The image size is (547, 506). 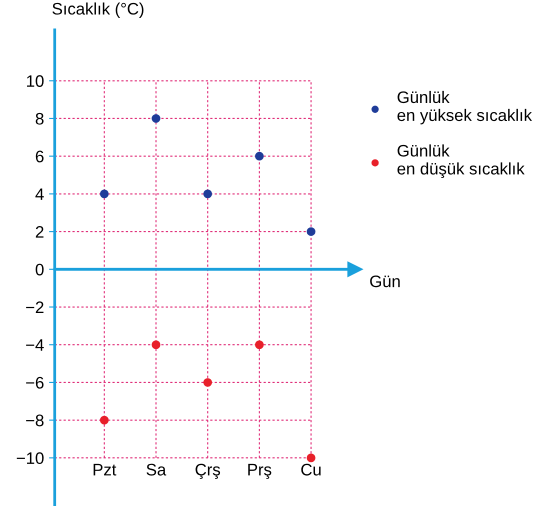 What do you see at coordinates (40, 232) in the screenshot?
I see `y-tick-label: 2` at bounding box center [40, 232].